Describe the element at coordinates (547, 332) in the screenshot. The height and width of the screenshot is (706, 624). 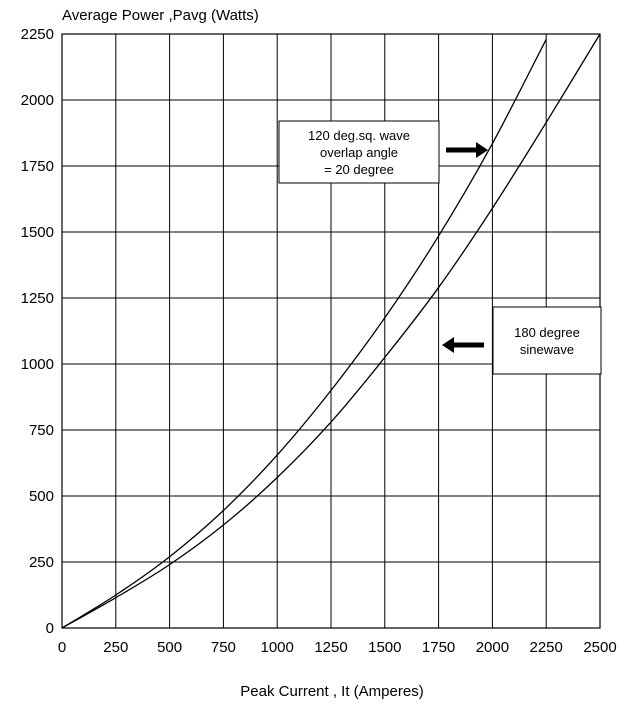
I see `annotation-text: 180 degree` at that location.